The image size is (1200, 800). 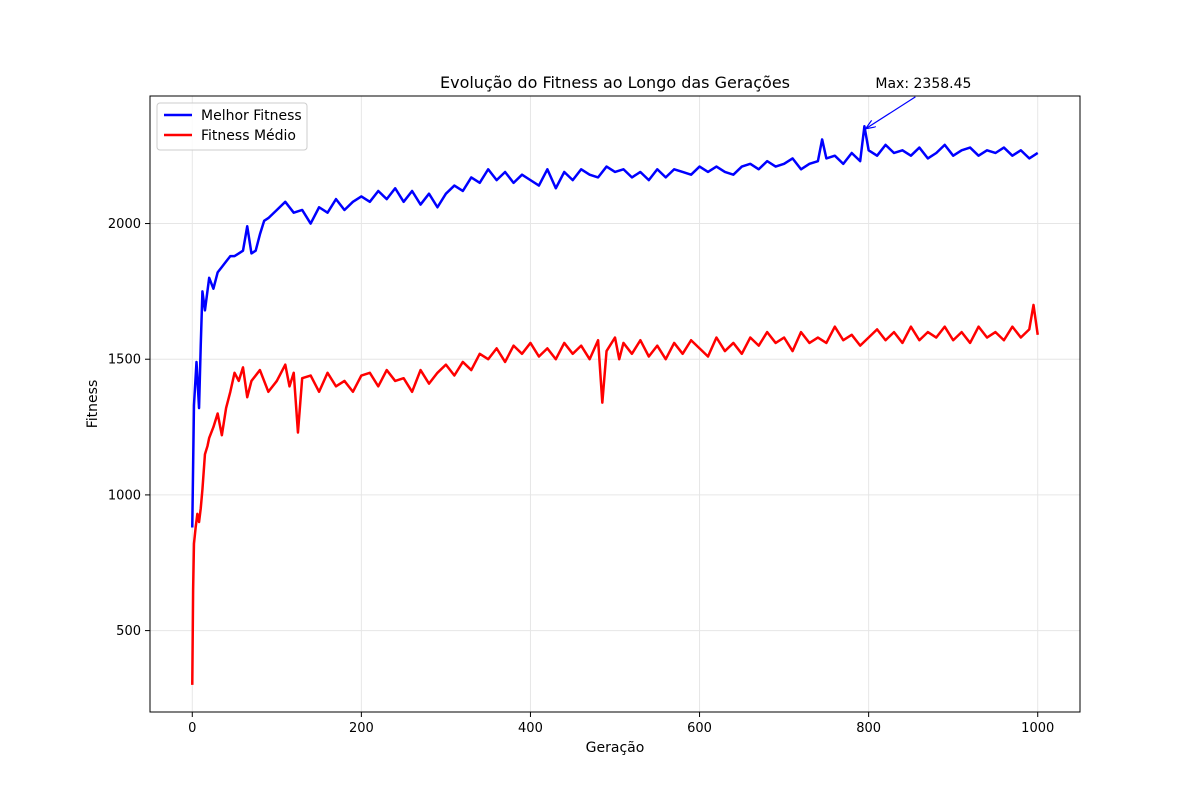 I want to click on legend-box, so click(x=232, y=126).